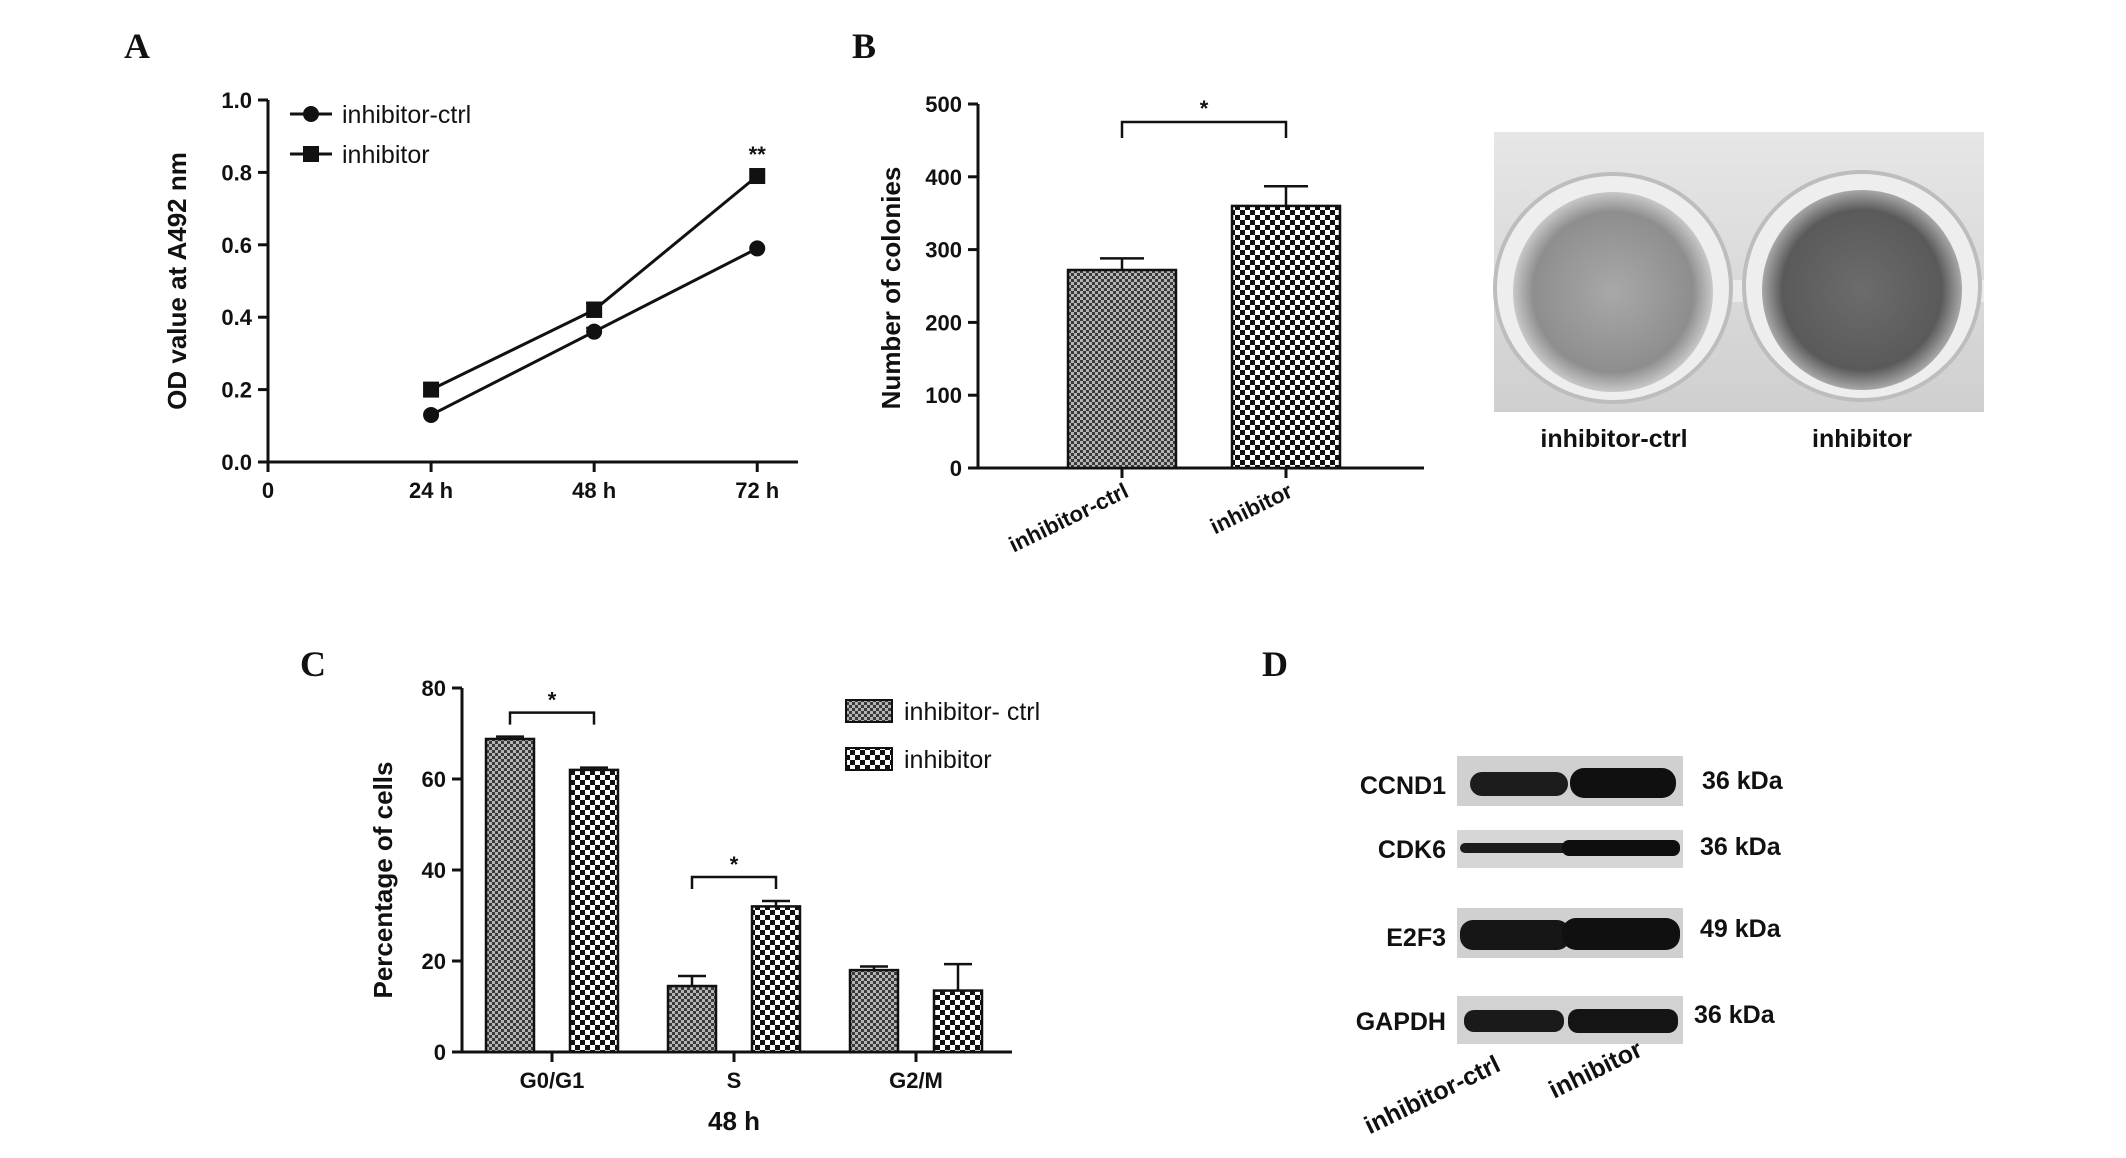  What do you see at coordinates (1151, 512) in the screenshot?
I see `panel-b-x-ticks: inhibitor-ctrl inhibitor` at bounding box center [1151, 512].